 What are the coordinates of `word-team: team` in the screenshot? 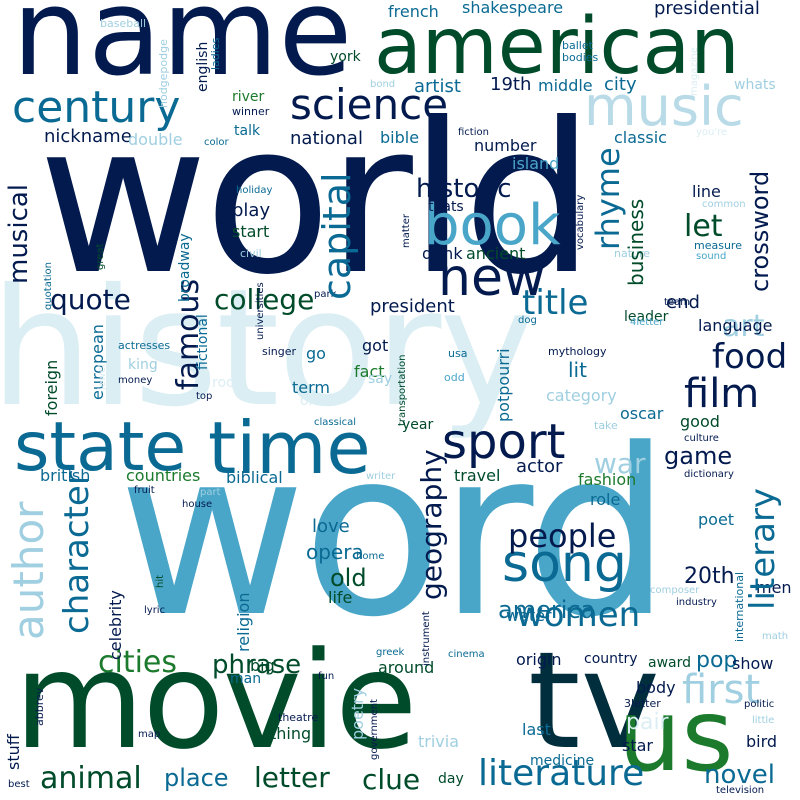 It's located at (677, 302).